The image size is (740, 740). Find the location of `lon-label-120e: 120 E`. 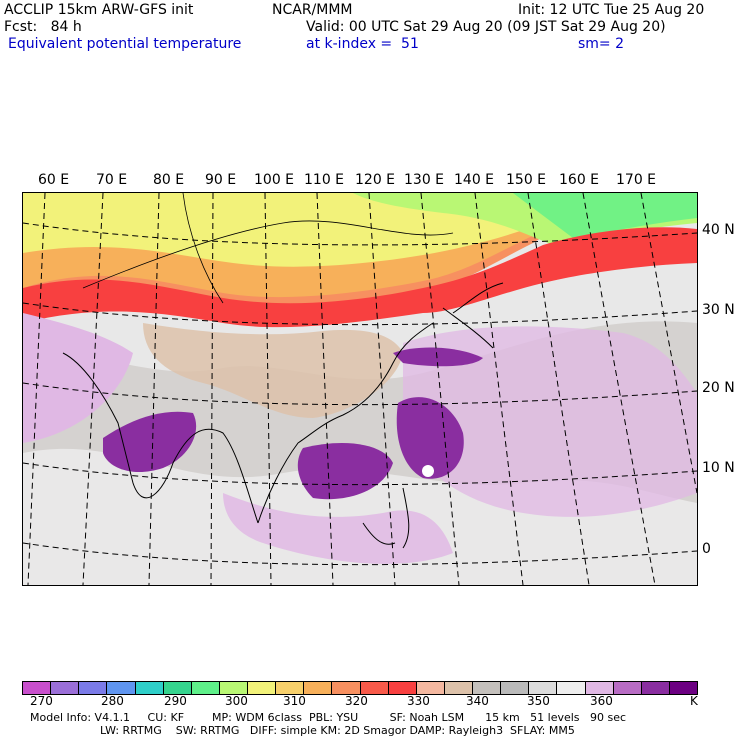

lon-label-120e: 120 E is located at coordinates (375, 180).